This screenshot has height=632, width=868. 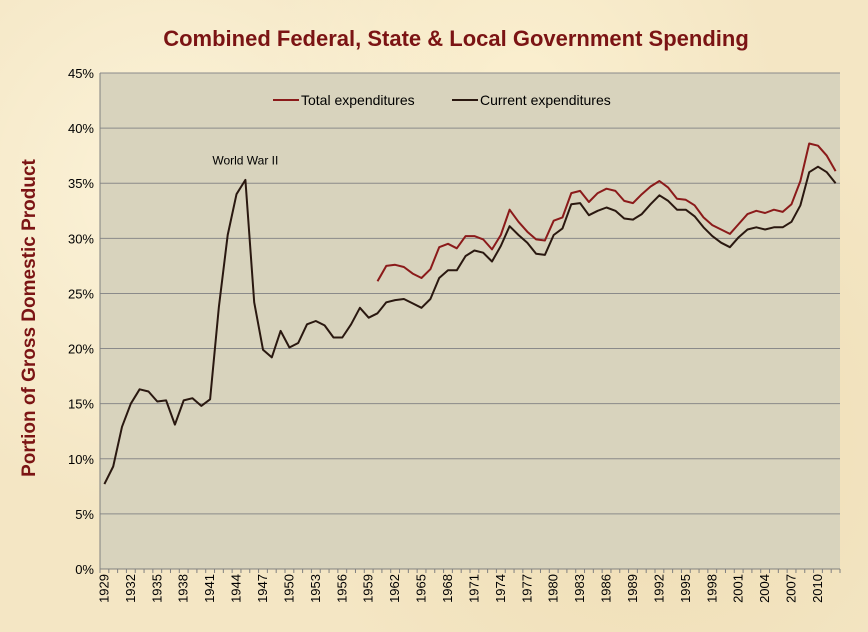 What do you see at coordinates (81, 128) in the screenshot?
I see `y-tick-label: 40%` at bounding box center [81, 128].